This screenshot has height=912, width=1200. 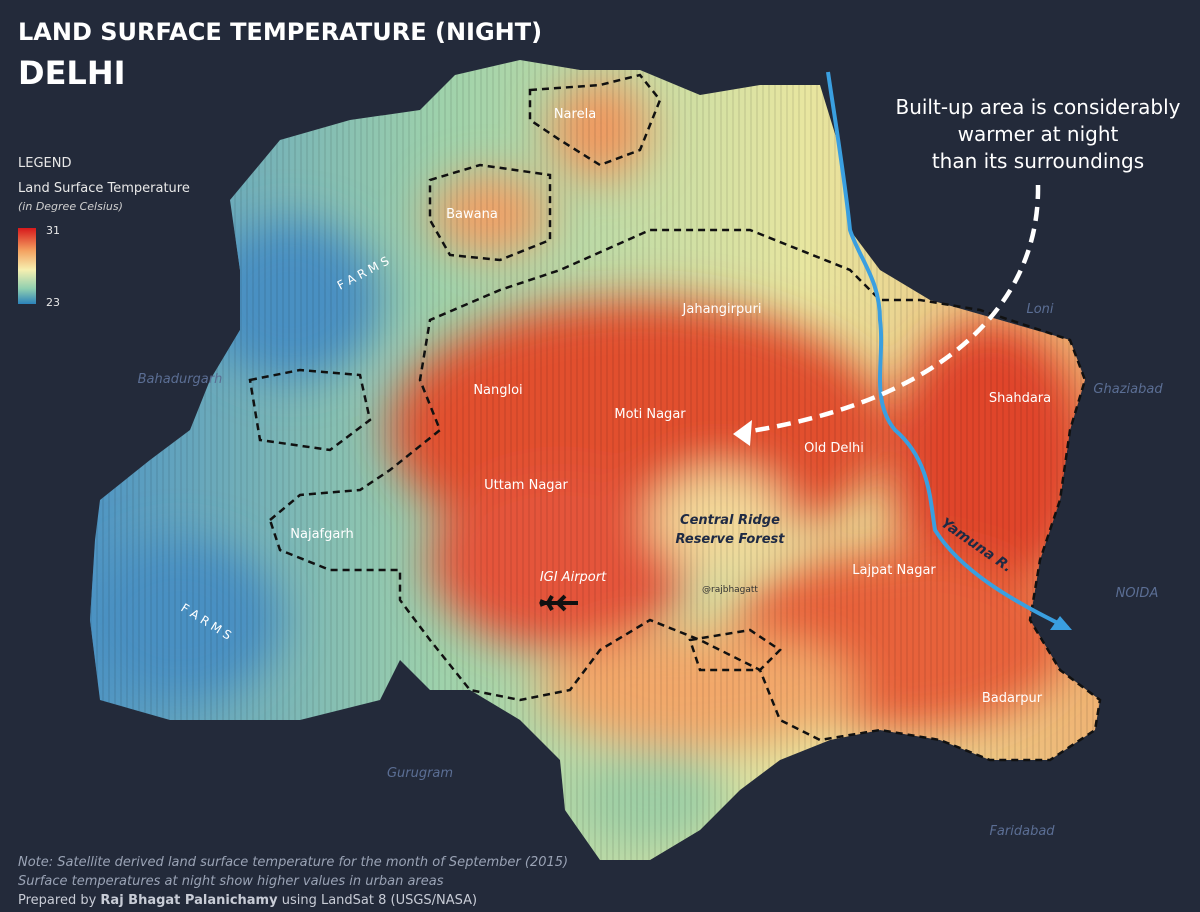 What do you see at coordinates (730, 590) in the screenshot?
I see `handle: @rajbhagatt` at bounding box center [730, 590].